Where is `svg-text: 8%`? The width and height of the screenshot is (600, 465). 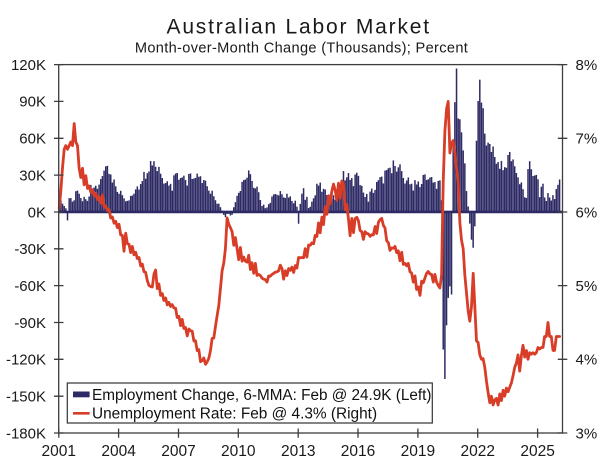
svg-text: 8% is located at coordinates (587, 65).